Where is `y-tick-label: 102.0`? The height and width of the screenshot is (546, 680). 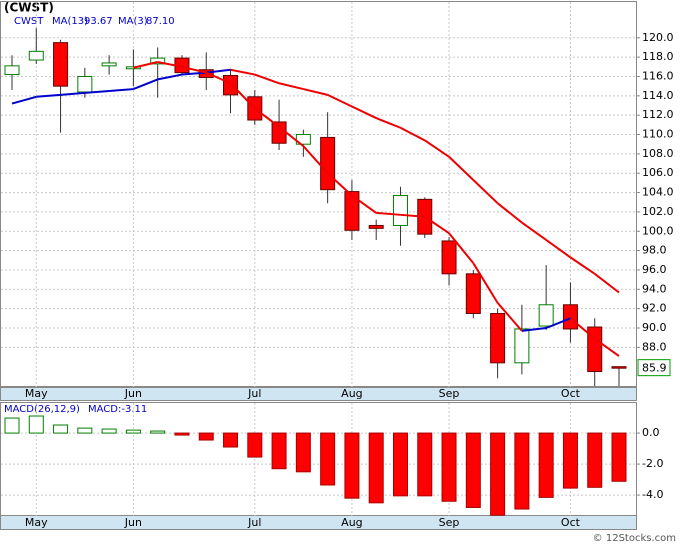
y-tick-label: 102.0 is located at coordinates (658, 211).